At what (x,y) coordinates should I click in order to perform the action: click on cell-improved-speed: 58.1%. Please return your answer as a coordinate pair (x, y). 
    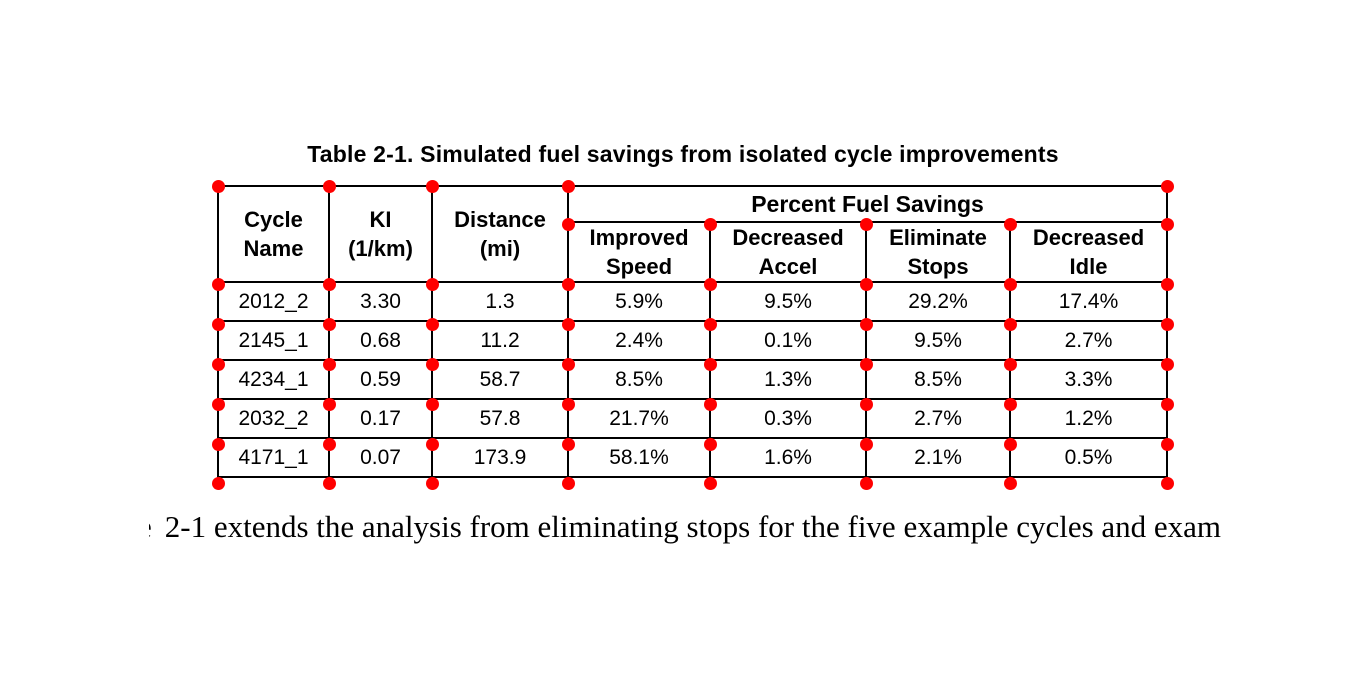
    Looking at the image, I should click on (639, 457).